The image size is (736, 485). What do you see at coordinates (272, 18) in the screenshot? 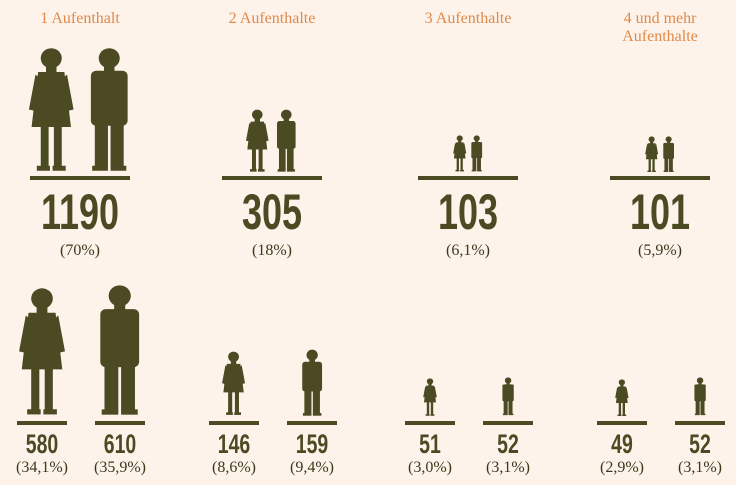
I see `category-label: 2 Aufenthalte` at bounding box center [272, 18].